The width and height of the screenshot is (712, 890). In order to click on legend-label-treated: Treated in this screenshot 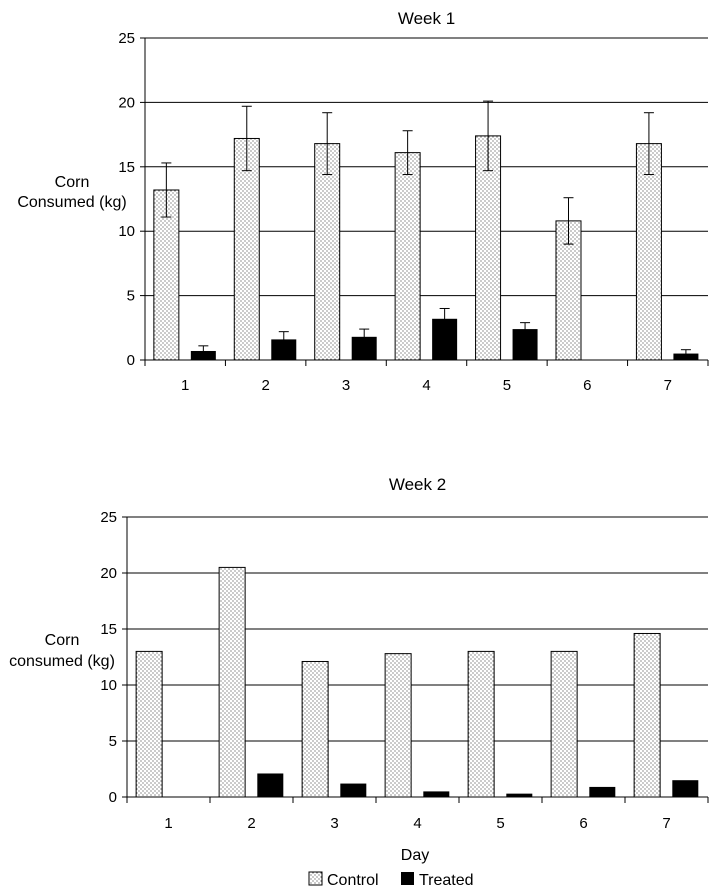, I will do `click(446, 880)`.